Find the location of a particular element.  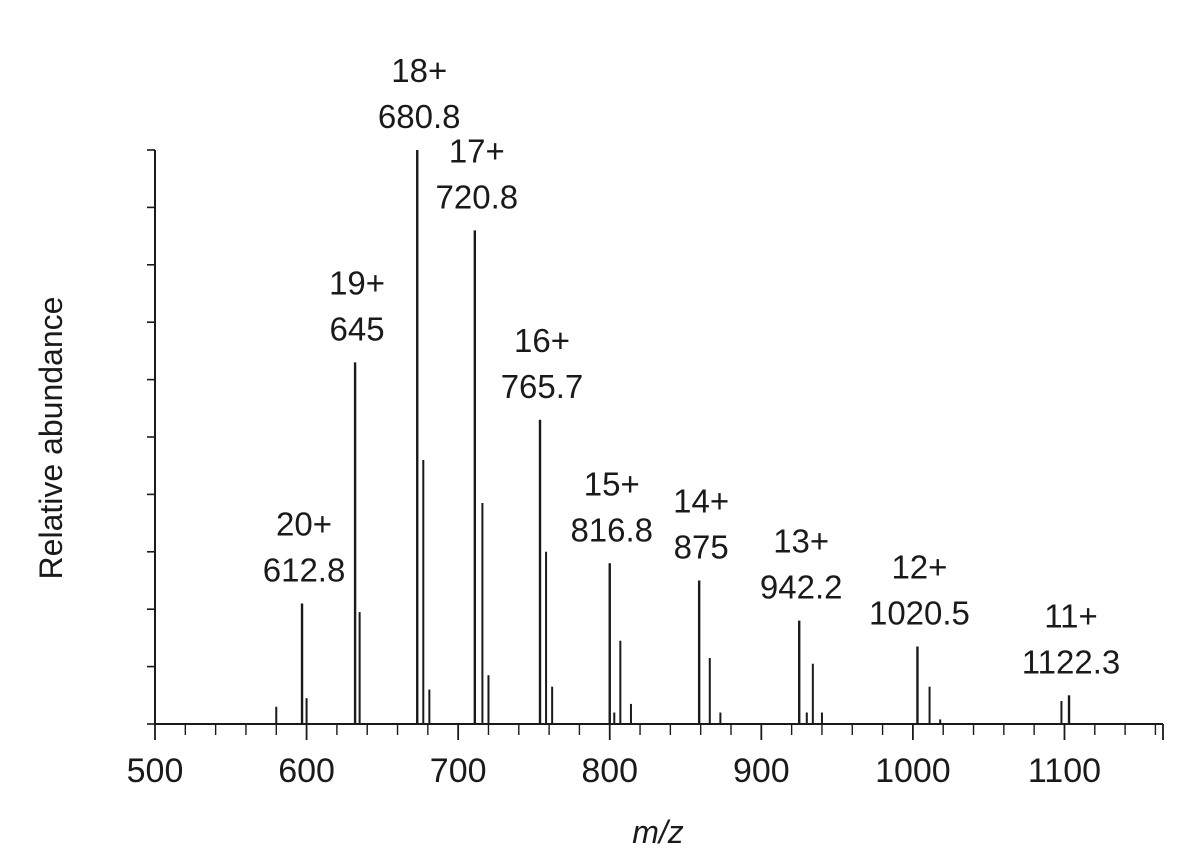

x-tick-label: 900 is located at coordinates (761, 771).